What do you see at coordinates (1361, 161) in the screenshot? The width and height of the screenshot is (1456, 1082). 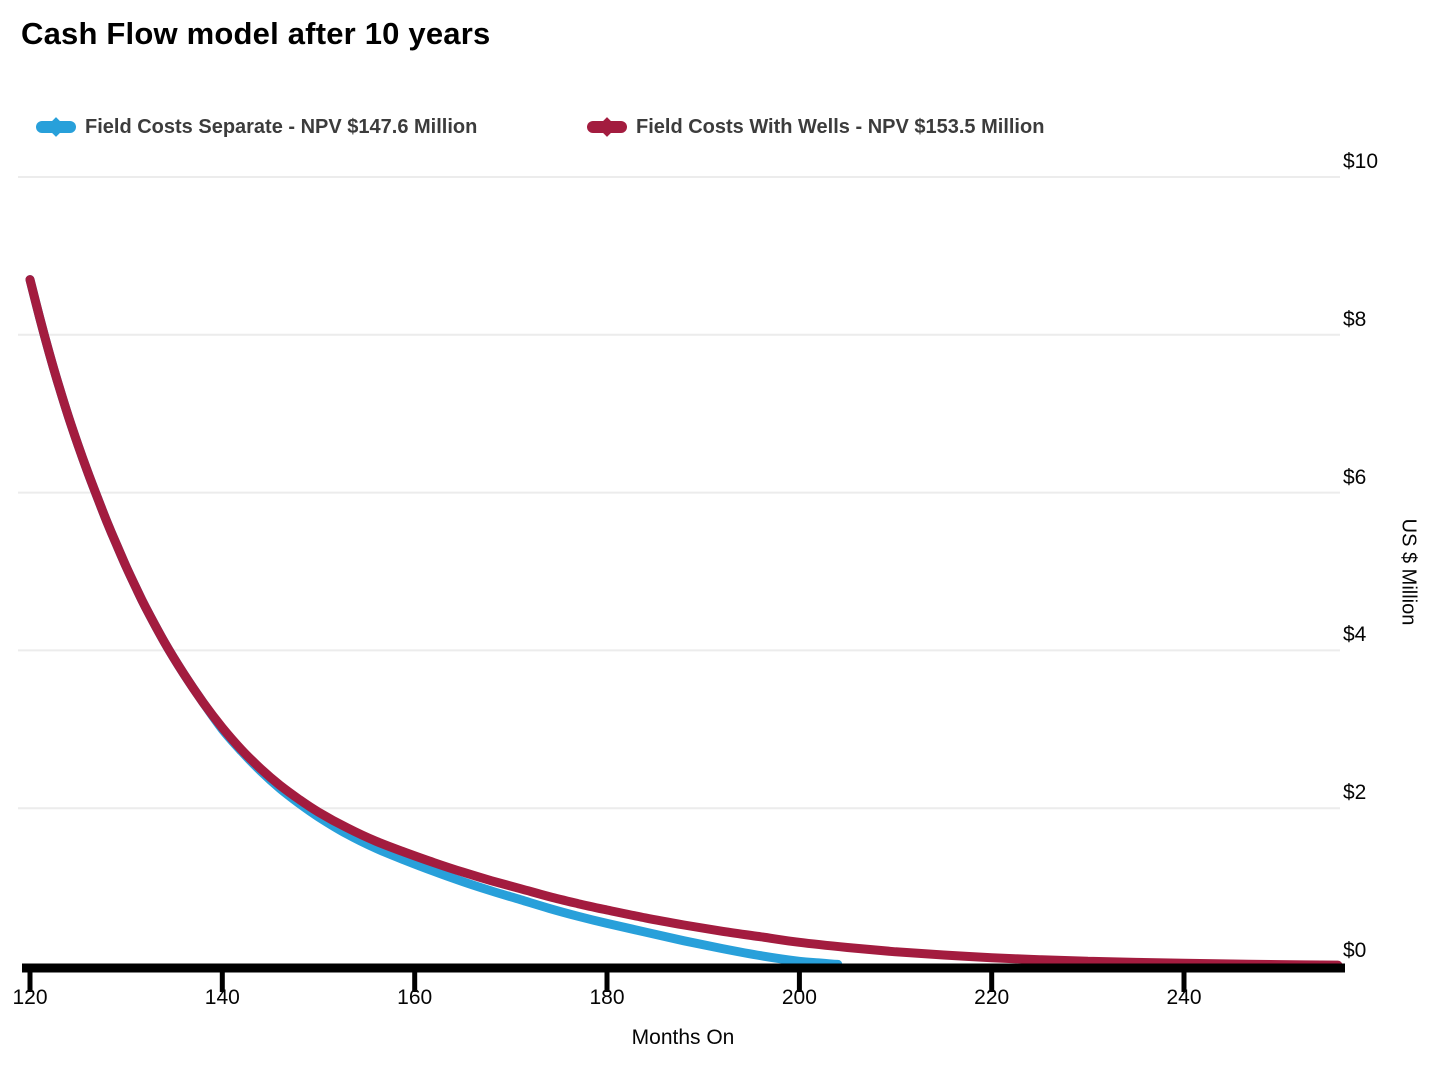 I see `y-tick-label: $10` at bounding box center [1361, 161].